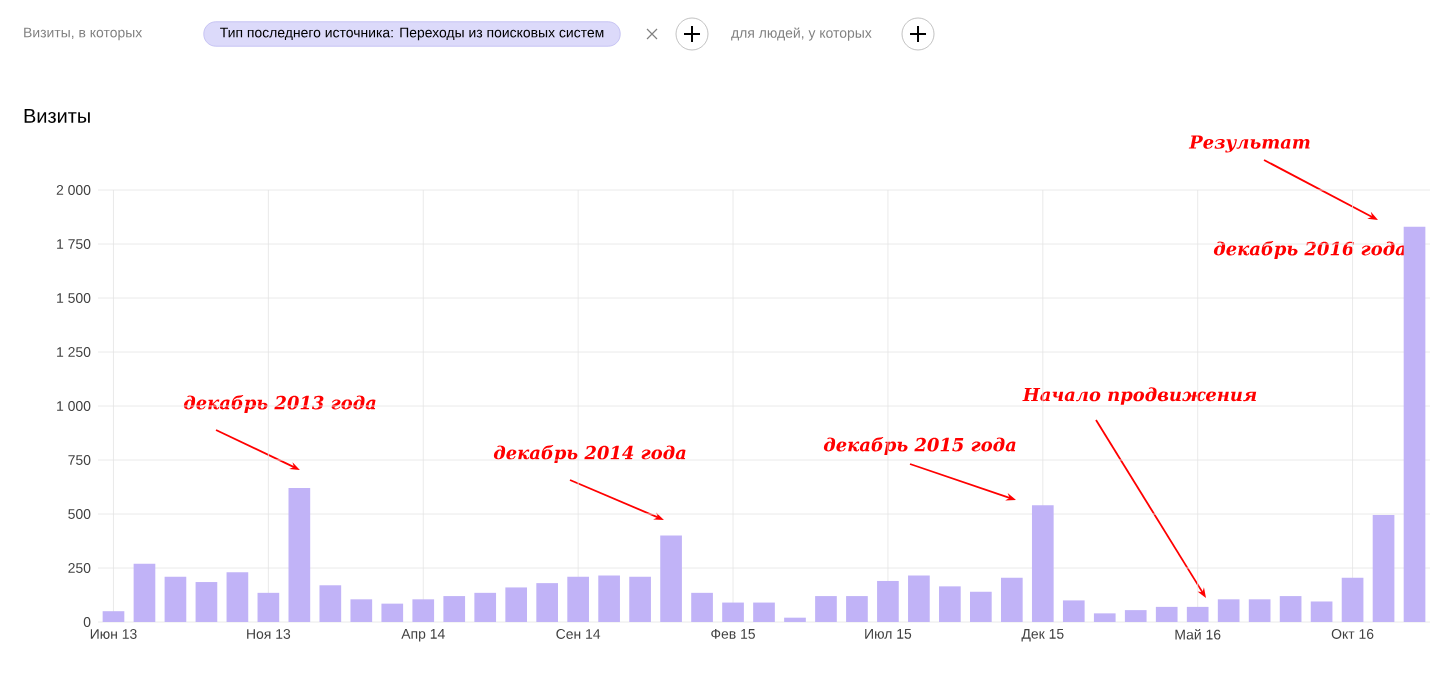 This screenshot has height=674, width=1440. Describe the element at coordinates (1309, 250) in the screenshot. I see `annotation: декабрь 2016 года` at that location.